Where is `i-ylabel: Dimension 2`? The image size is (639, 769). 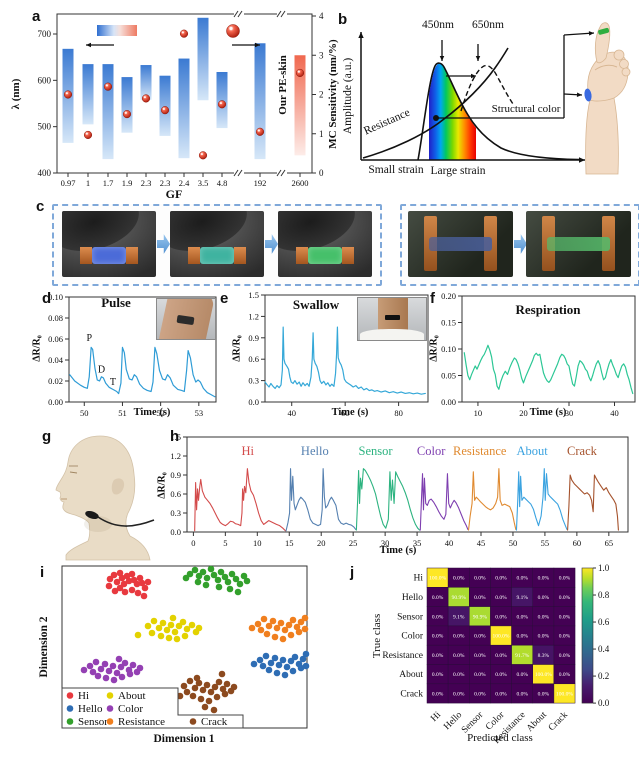 i-ylabel: Dimension 2 is located at coordinates (44, 647).